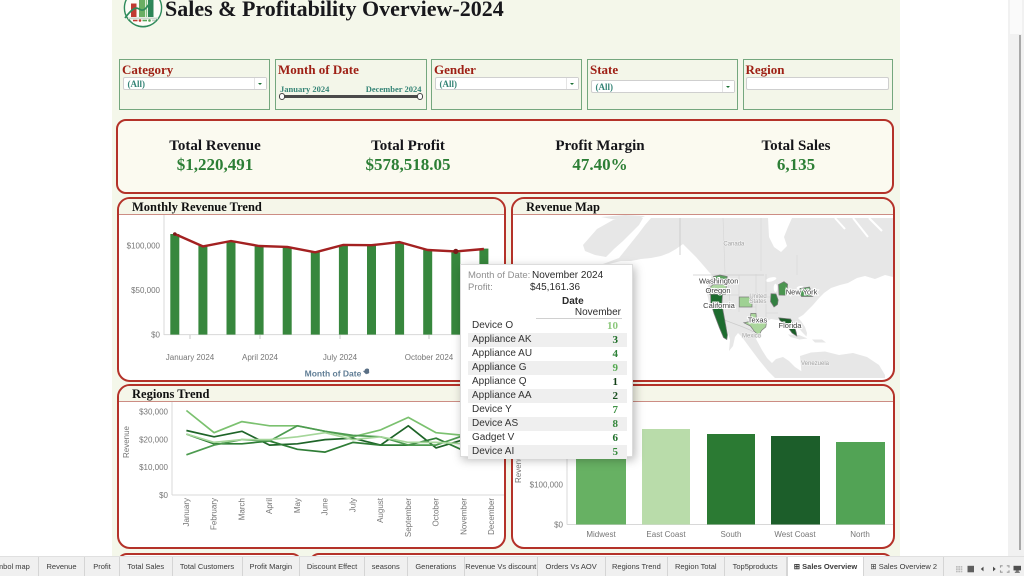 This screenshot has width=1024, height=576. What do you see at coordinates (791, 325) in the screenshot?
I see `svg-text: Florida` at bounding box center [791, 325].